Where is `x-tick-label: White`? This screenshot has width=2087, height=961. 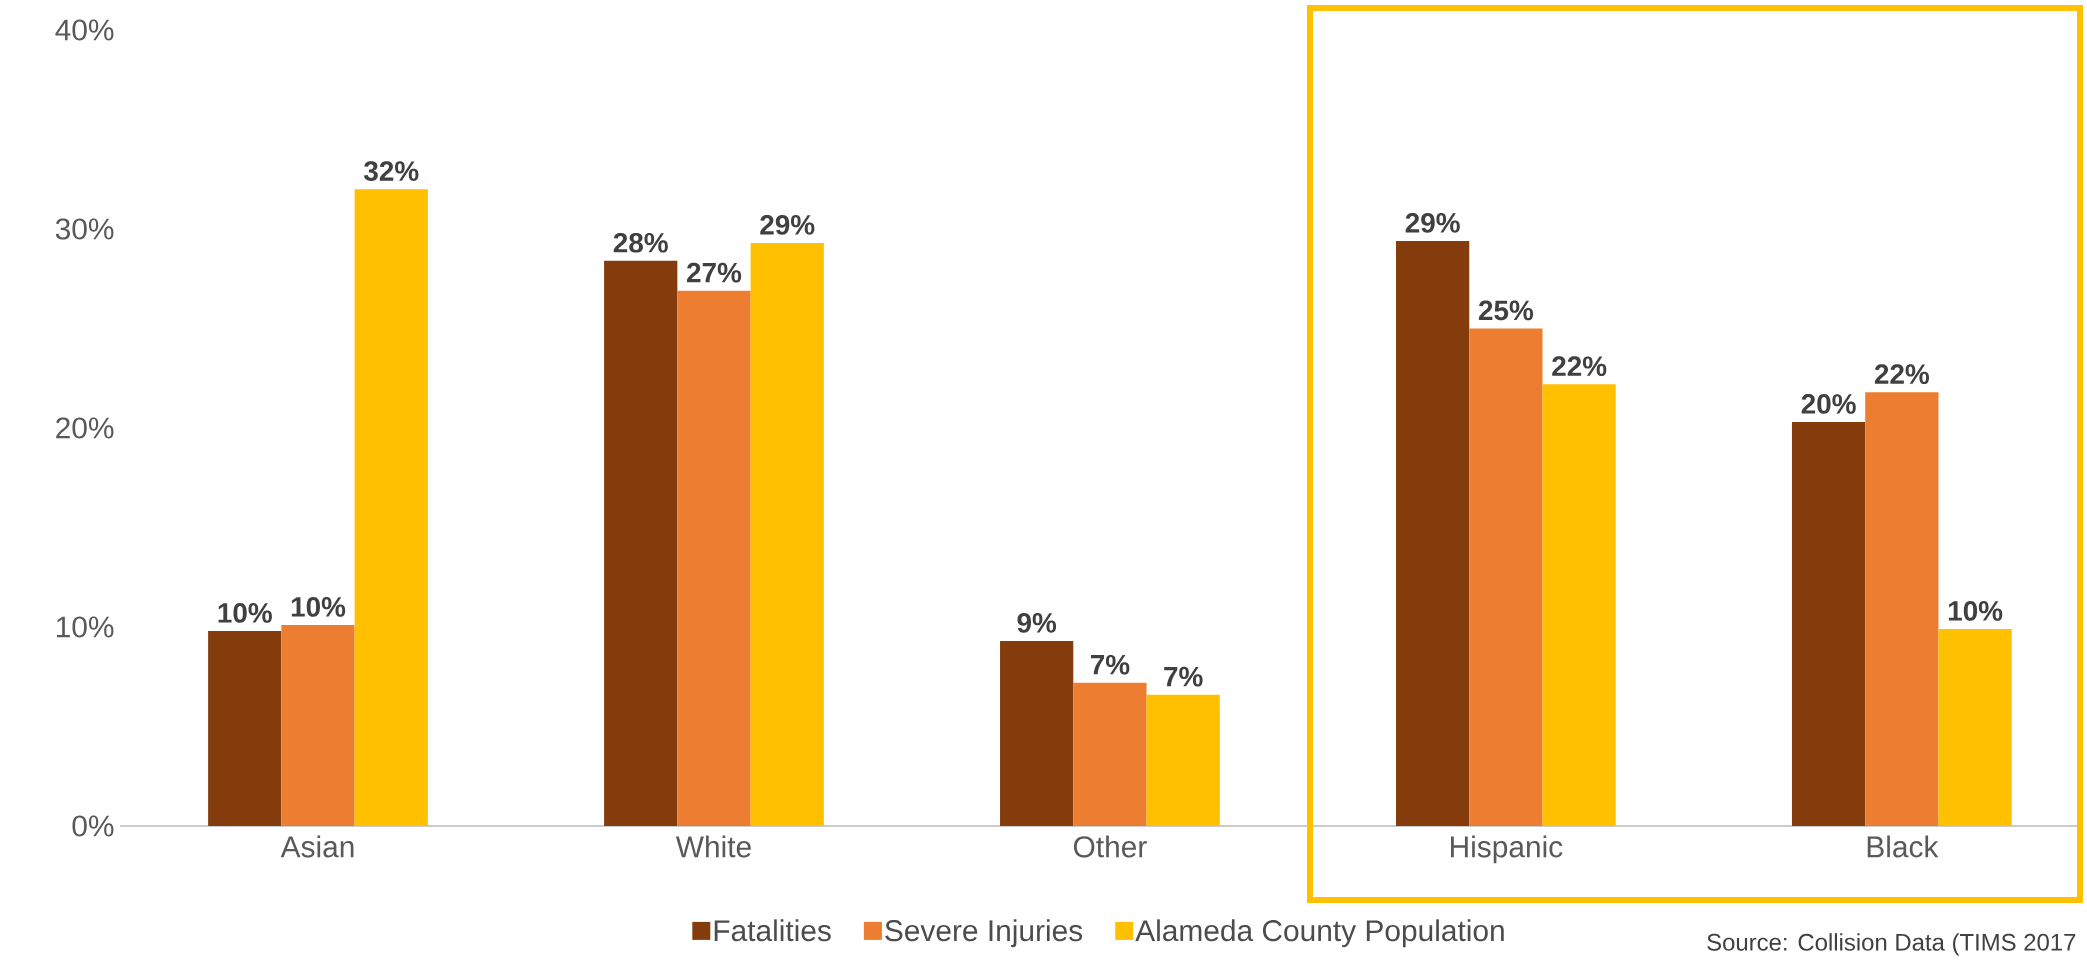
x-tick-label: White is located at coordinates (713, 846).